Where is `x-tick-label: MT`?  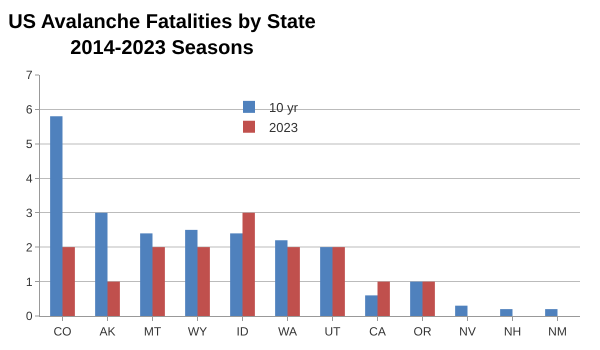 x-tick-label: MT is located at coordinates (153, 331).